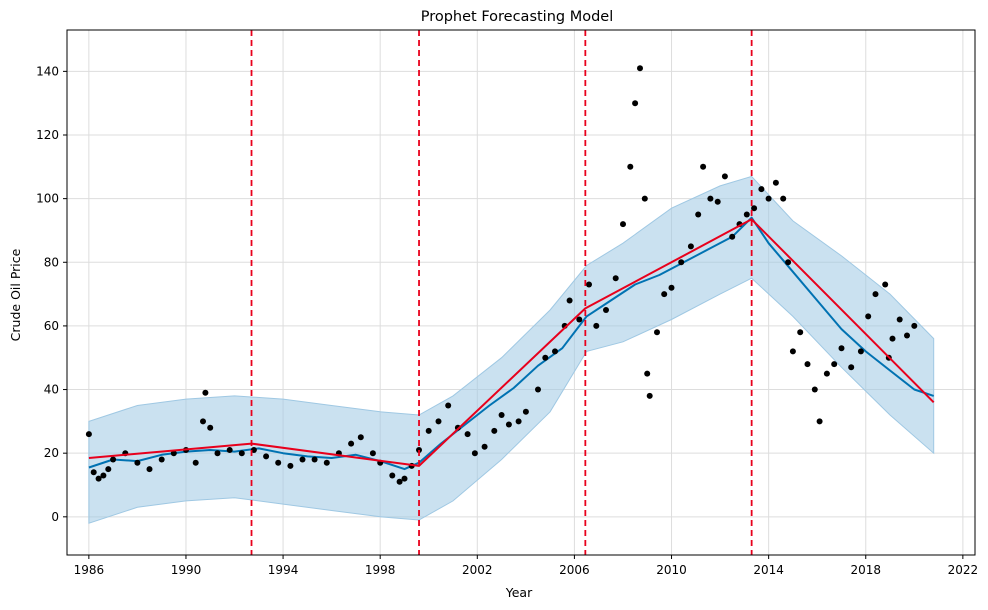 This screenshot has height=610, width=988. I want to click on chart-title: Prophet Forecasting Model, so click(517, 17).